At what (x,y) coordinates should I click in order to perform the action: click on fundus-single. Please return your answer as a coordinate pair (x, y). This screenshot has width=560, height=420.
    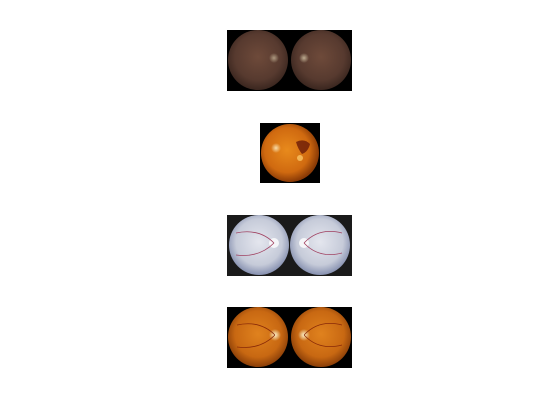
    Looking at the image, I should click on (290, 153).